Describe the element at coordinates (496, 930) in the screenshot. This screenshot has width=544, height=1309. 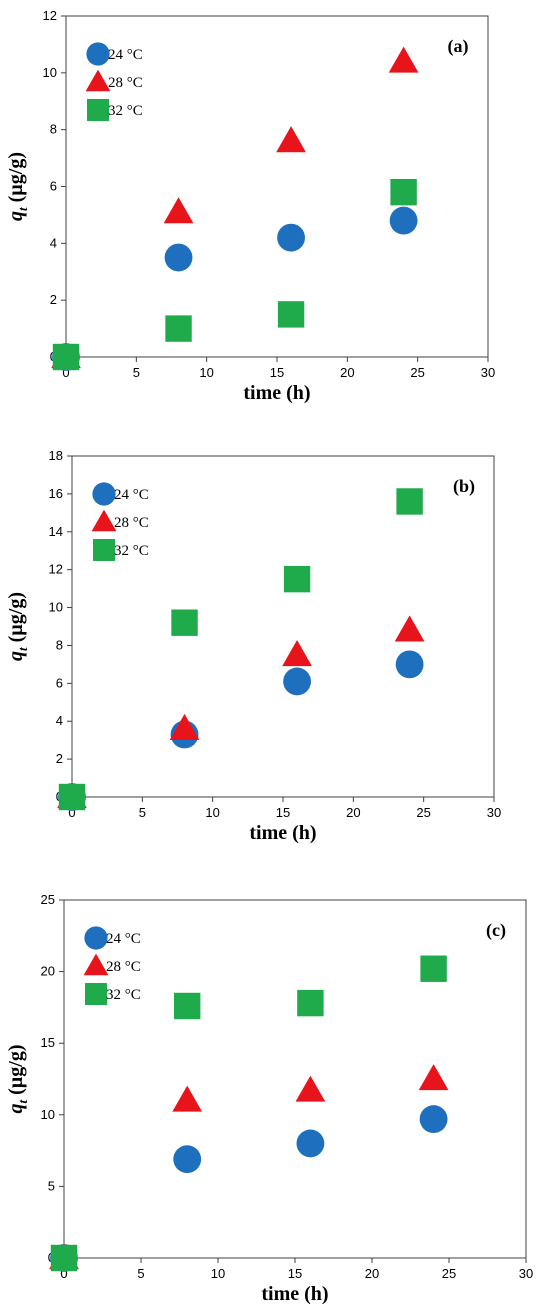
I see `panel-label-c: (c)` at that location.